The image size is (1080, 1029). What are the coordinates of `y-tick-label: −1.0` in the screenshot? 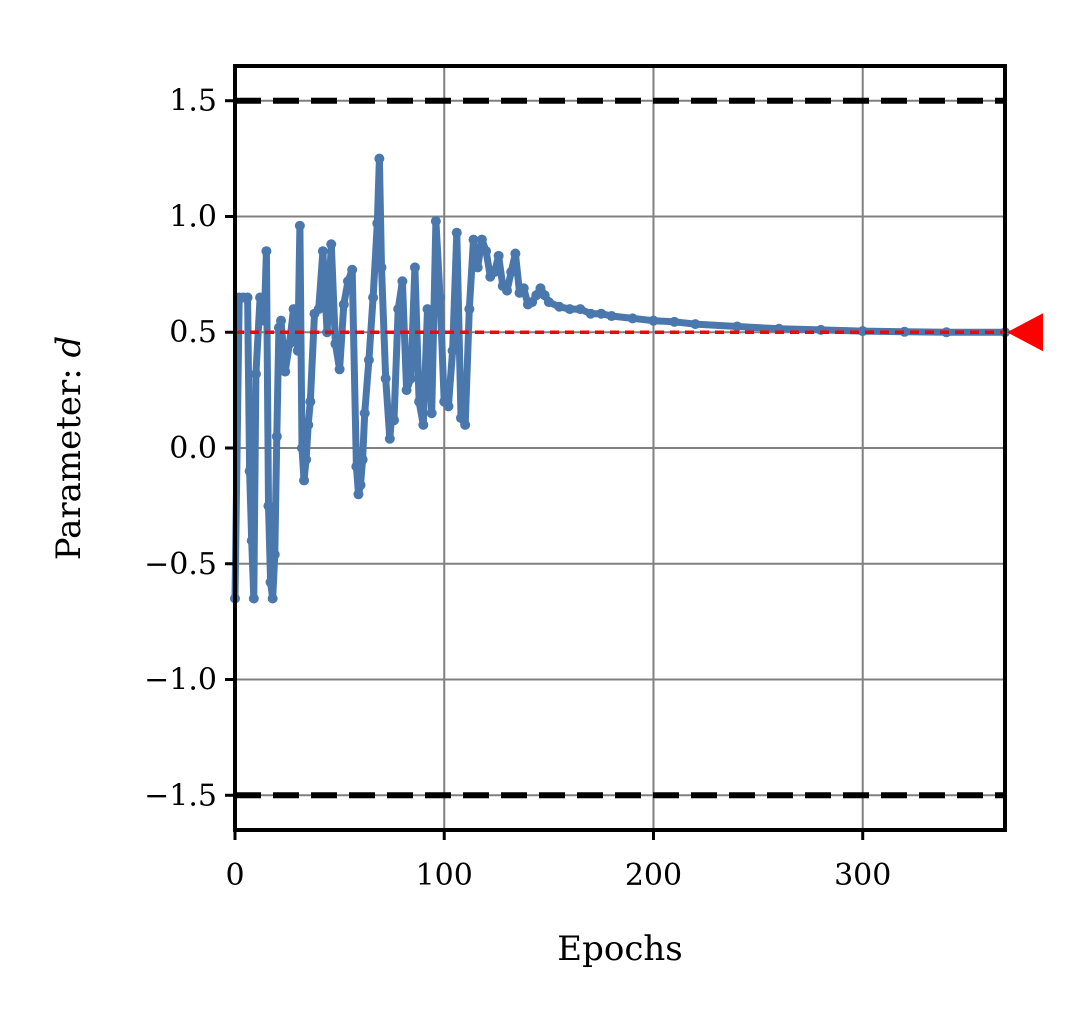 It's located at (180, 680).